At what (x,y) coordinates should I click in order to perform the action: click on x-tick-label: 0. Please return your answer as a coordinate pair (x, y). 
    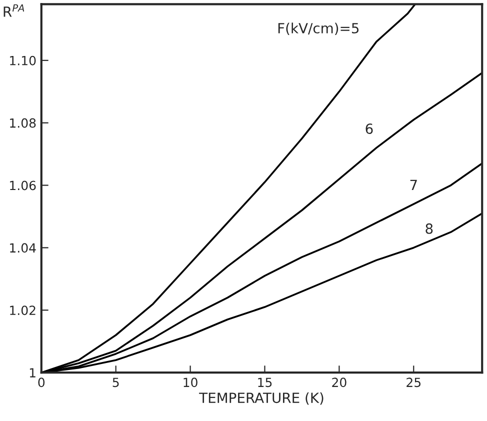
    Looking at the image, I should click on (41, 383).